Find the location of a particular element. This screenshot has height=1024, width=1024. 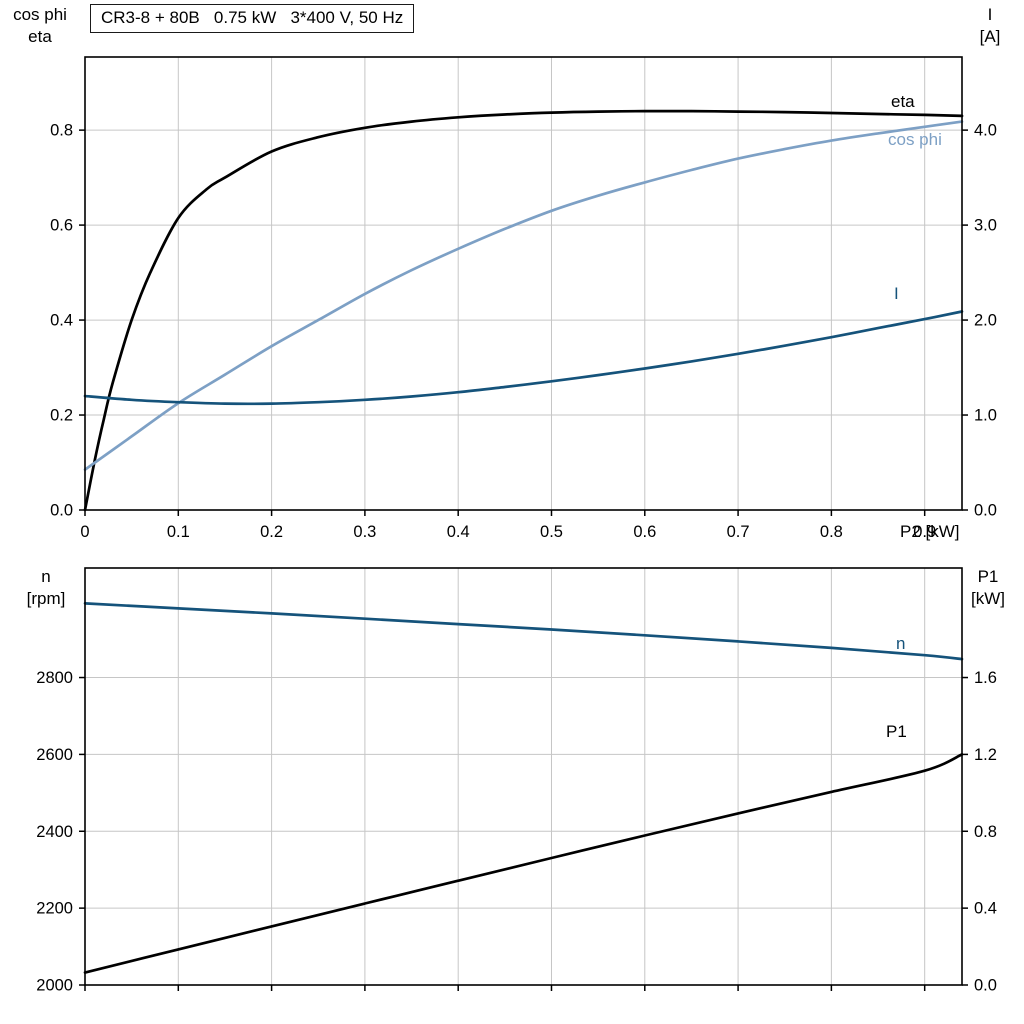

chart-title-box: CR3-8 + 80B 0.75 kW 3*400 V, 50 Hz is located at coordinates (252, 18).